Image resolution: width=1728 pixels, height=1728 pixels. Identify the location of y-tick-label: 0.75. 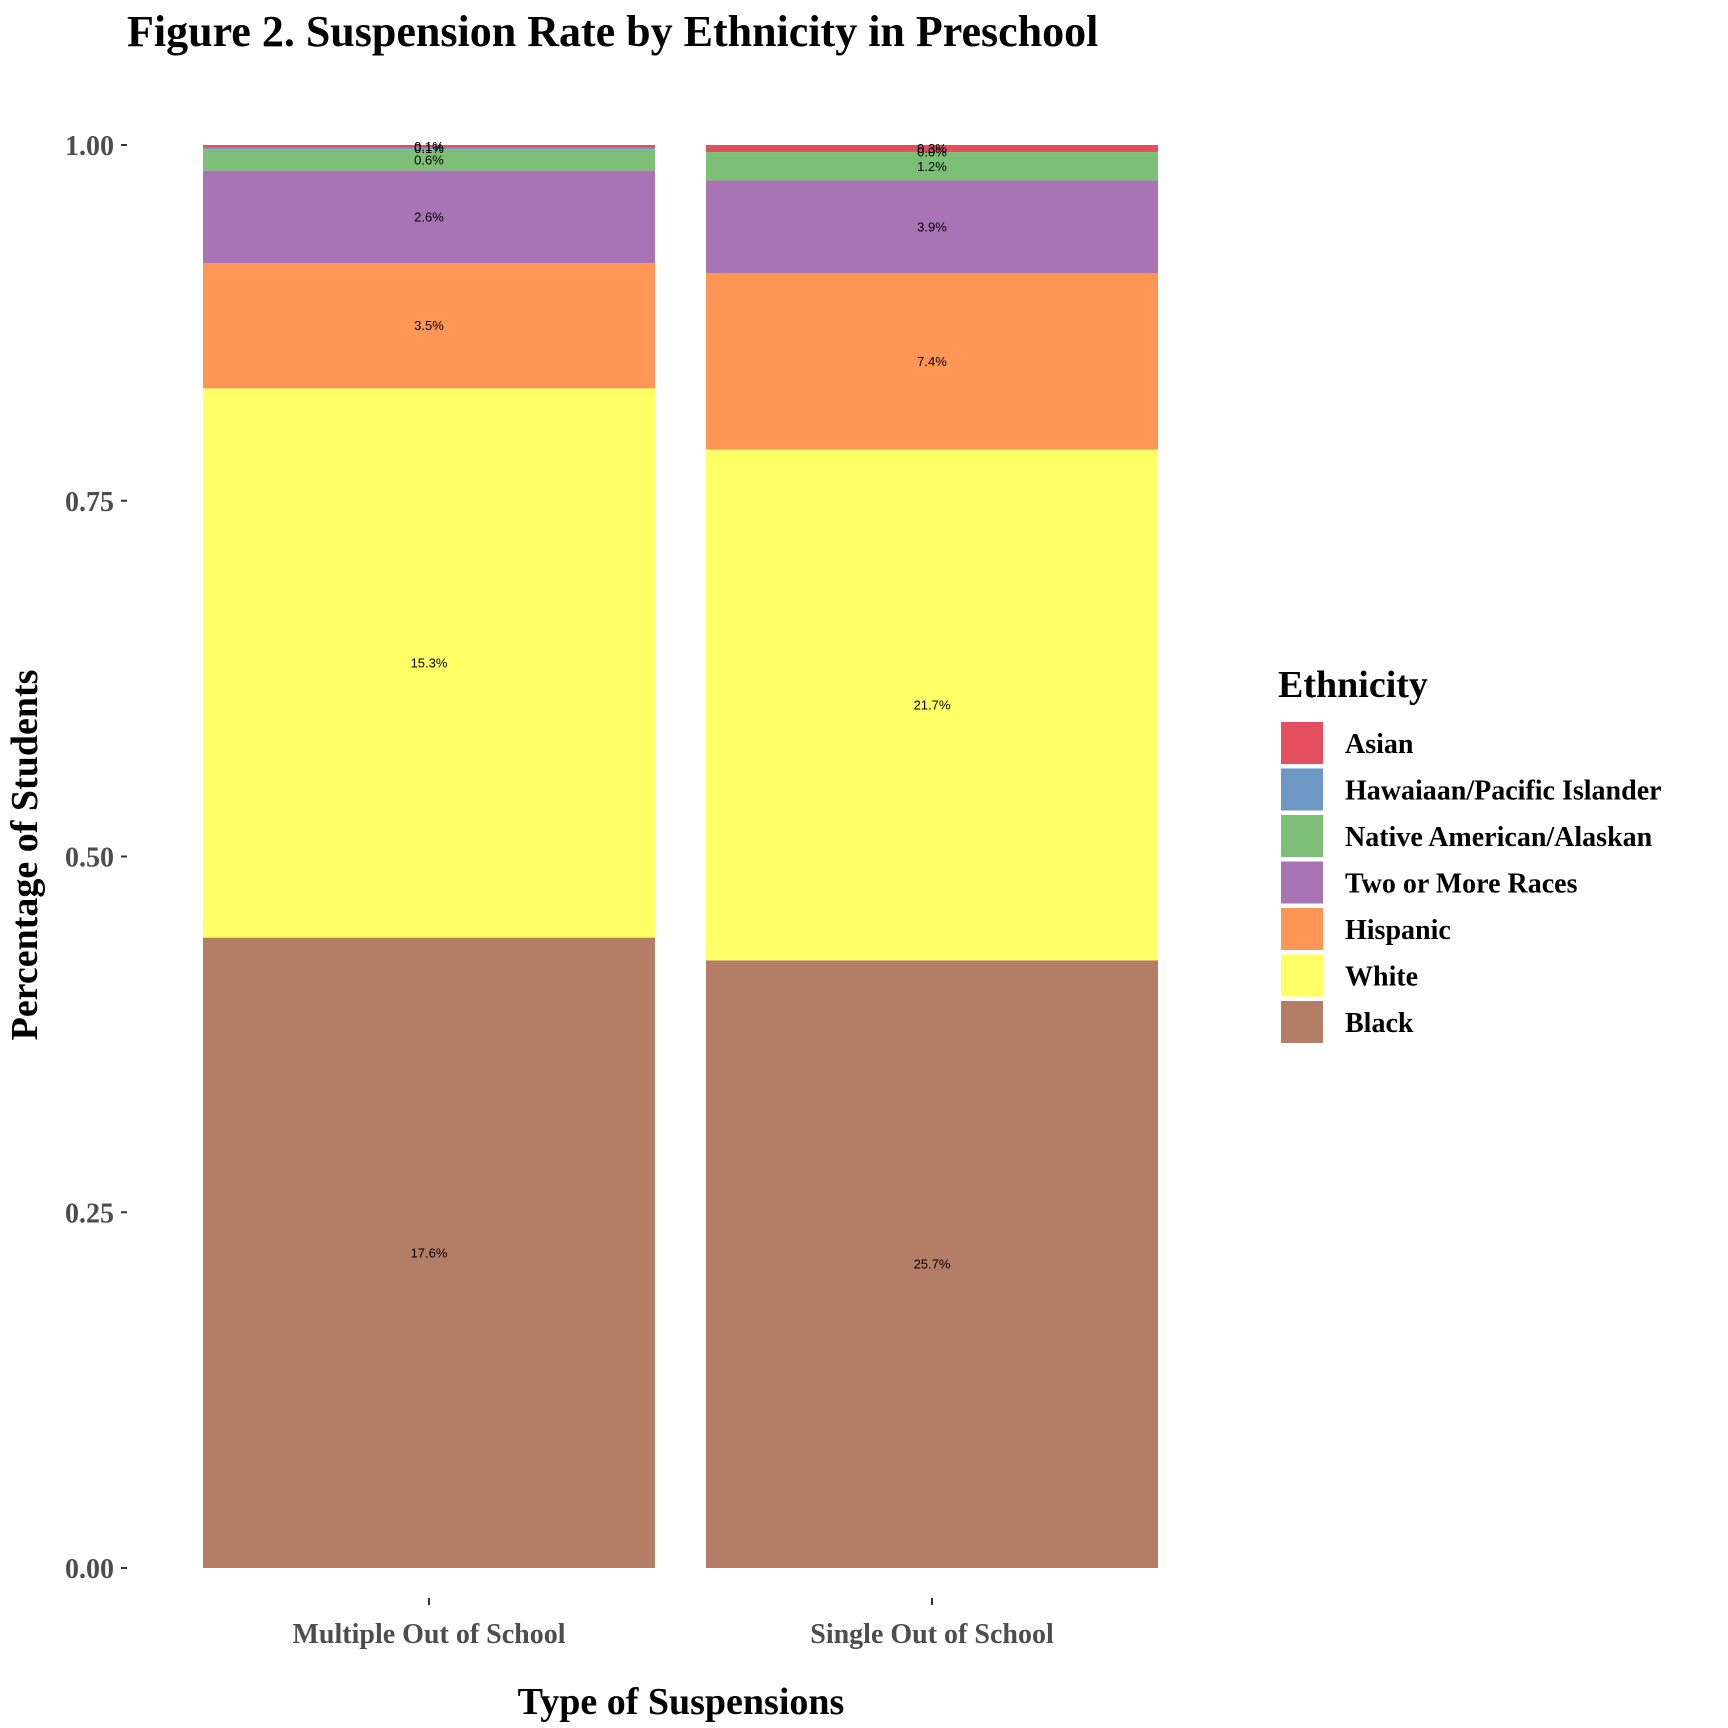
(89, 502).